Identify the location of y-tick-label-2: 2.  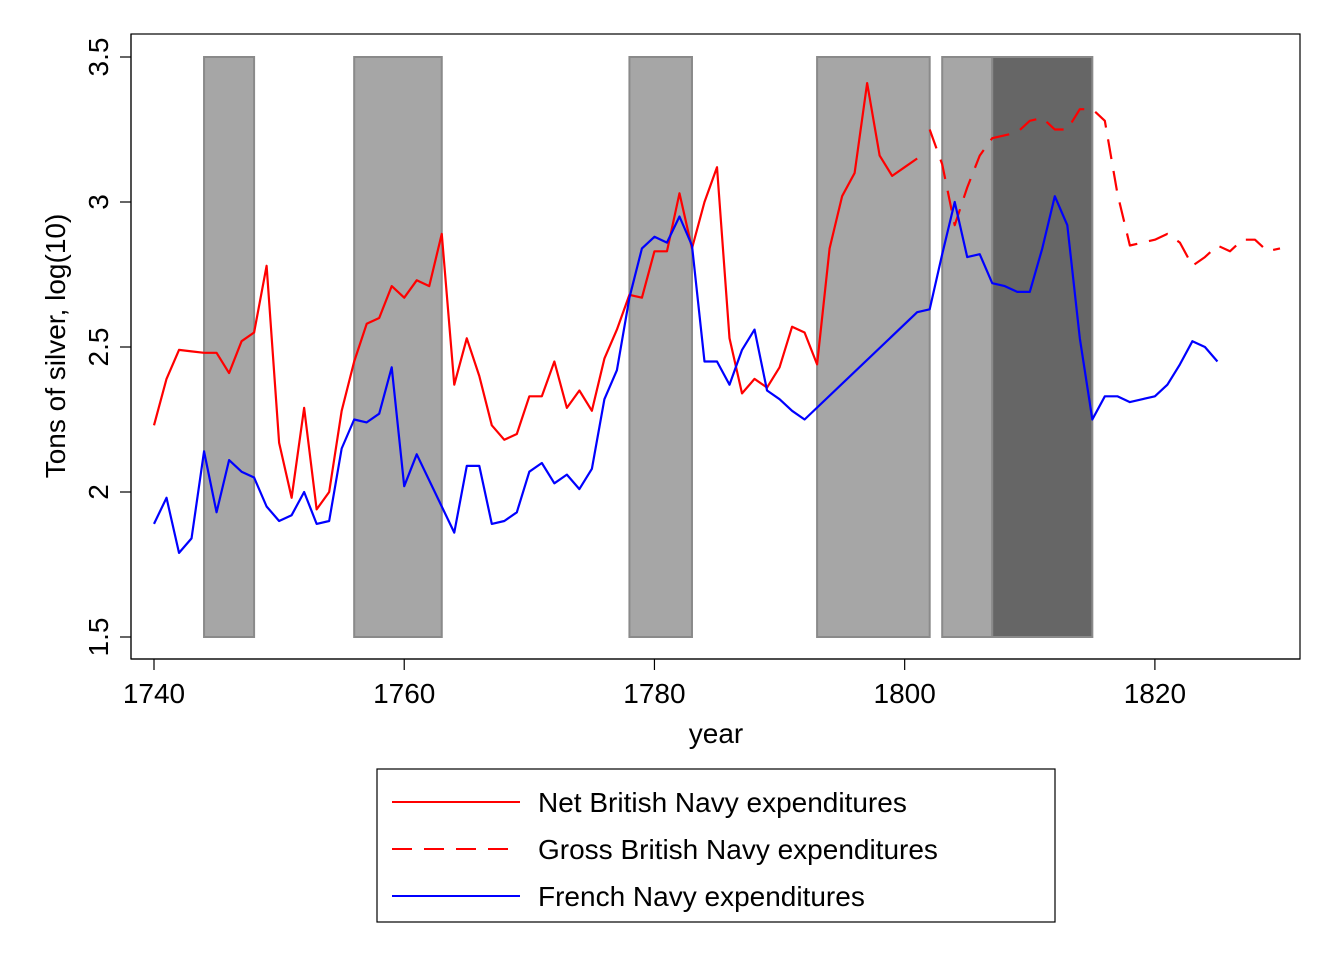
(98, 492).